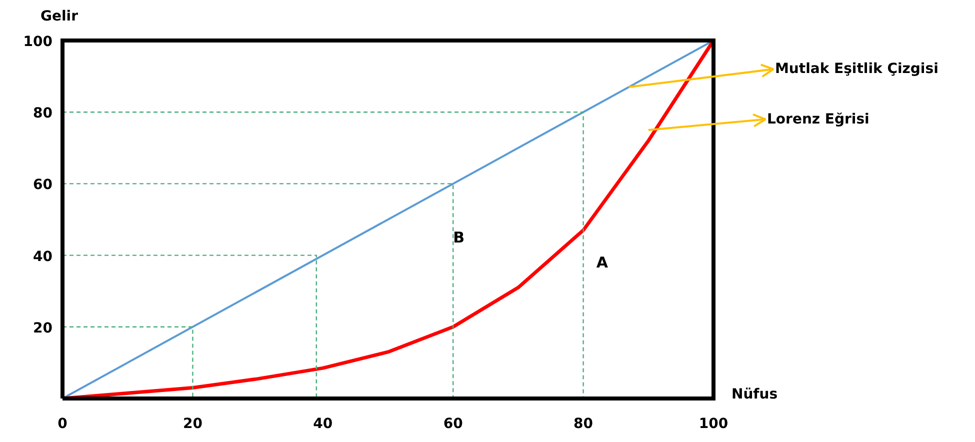 The width and height of the screenshot is (975, 442). I want to click on y-tick-label: 20, so click(43, 328).